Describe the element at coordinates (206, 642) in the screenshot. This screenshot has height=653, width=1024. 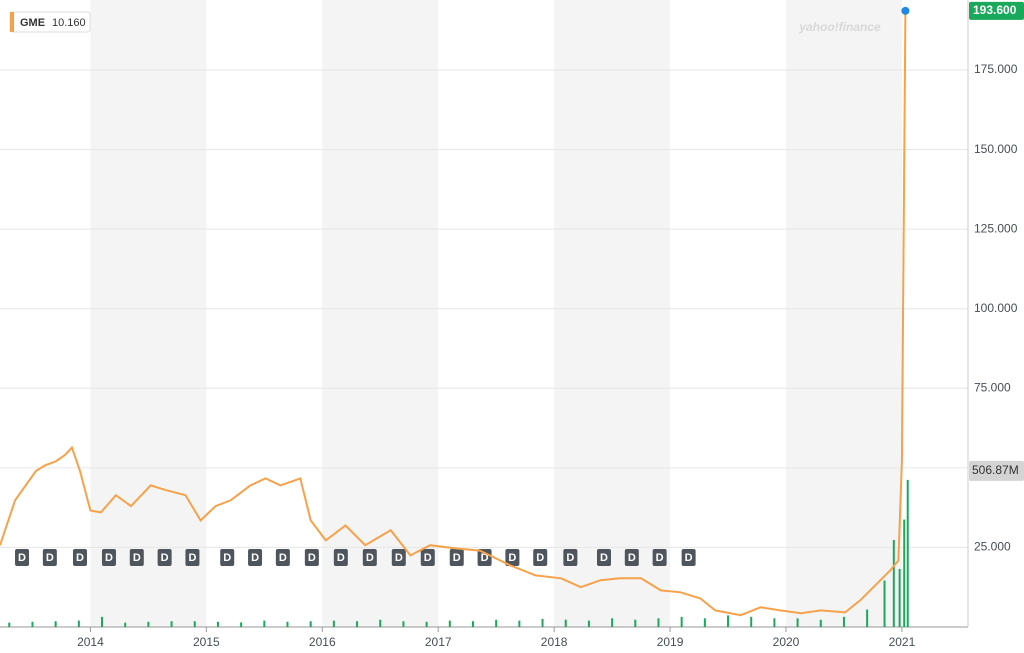
I see `x-tick-label: 2015` at that location.